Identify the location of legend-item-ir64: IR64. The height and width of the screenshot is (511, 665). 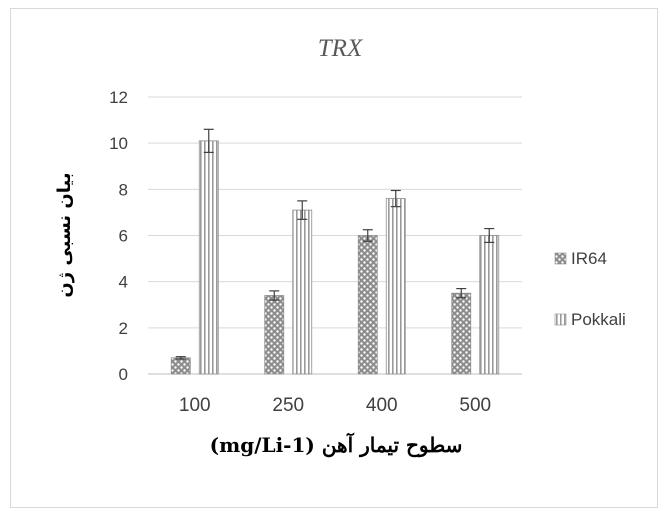
(580, 258).